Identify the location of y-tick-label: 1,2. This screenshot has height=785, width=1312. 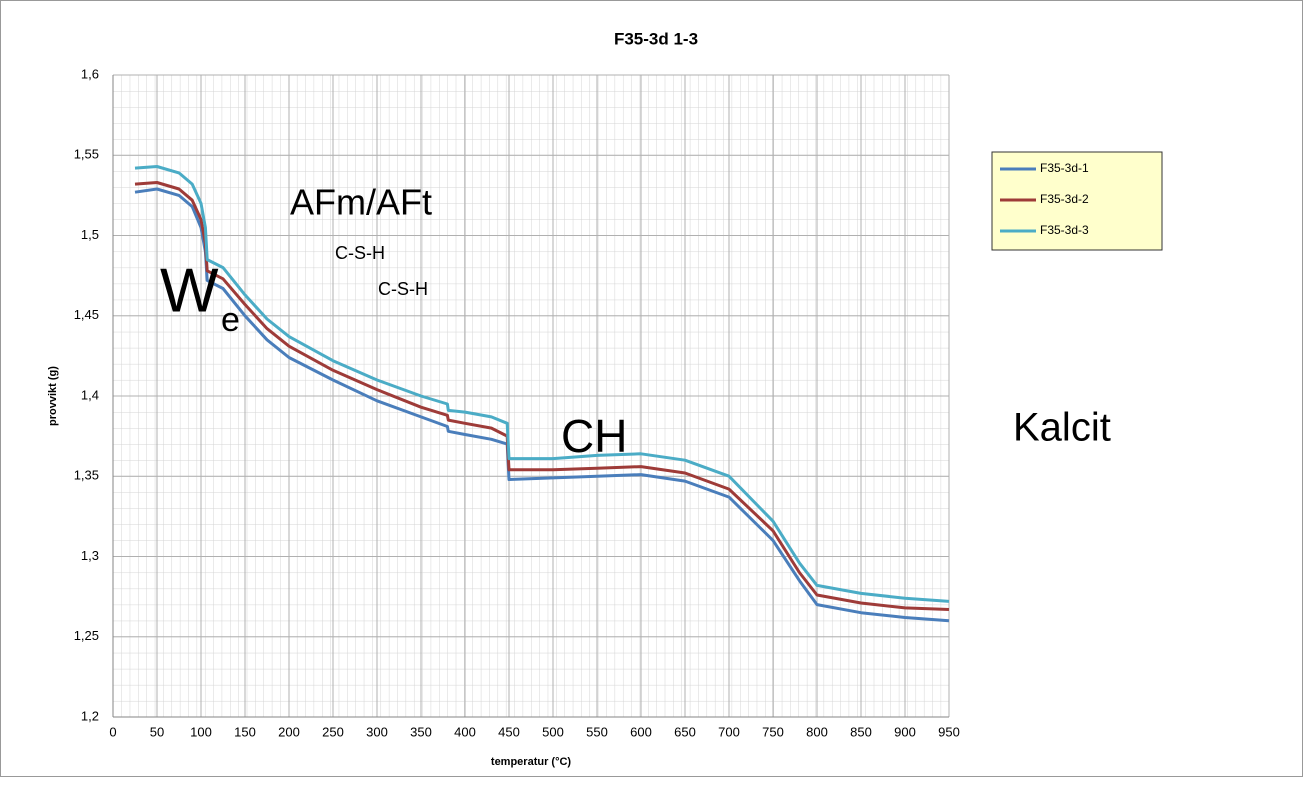
(90, 715).